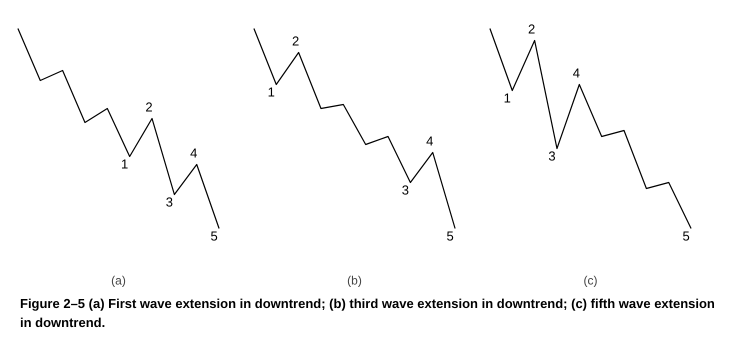  Describe the element at coordinates (591, 281) in the screenshot. I see `x-axis-title: (c)` at that location.